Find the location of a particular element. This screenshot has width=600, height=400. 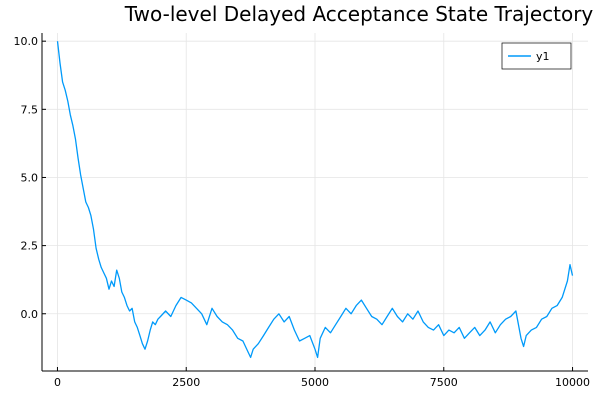

y-tick-label: 0.0 is located at coordinates (30, 314).